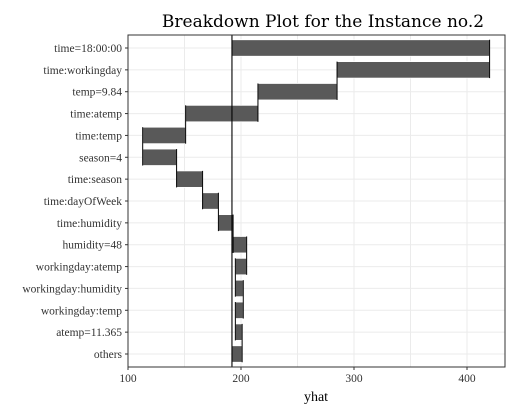  I want to click on y-tick-label: season=4, so click(100, 158).